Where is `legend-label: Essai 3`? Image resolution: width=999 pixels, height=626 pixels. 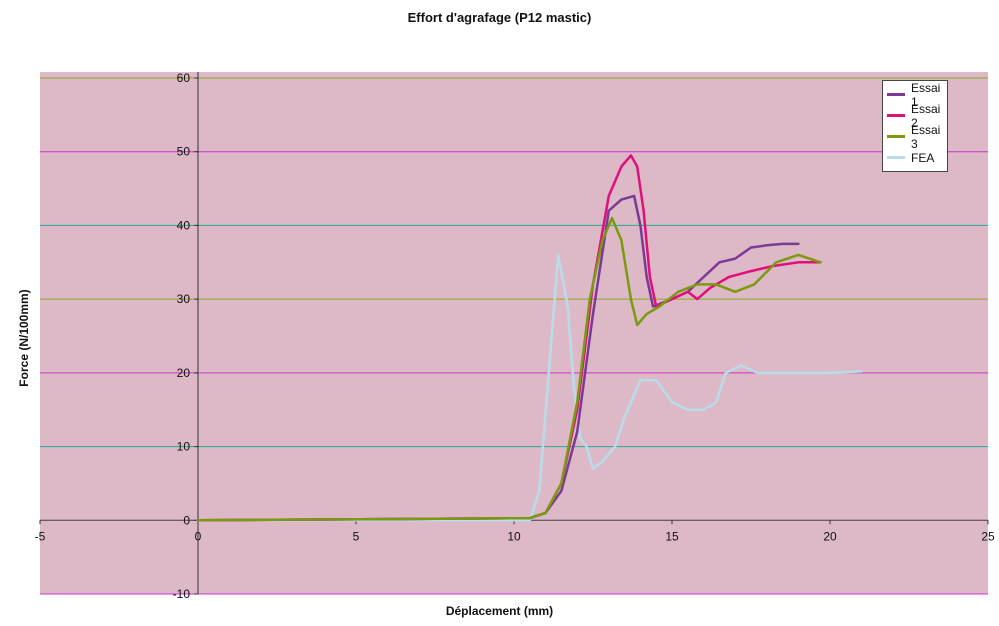 legend-label: Essai 3 is located at coordinates (926, 136).